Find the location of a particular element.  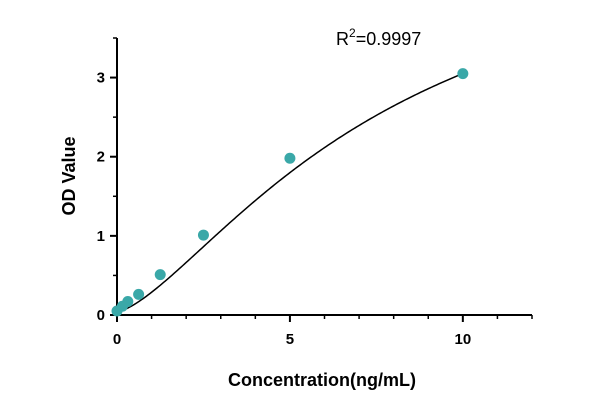

x-tick-label: 5 is located at coordinates (290, 339).